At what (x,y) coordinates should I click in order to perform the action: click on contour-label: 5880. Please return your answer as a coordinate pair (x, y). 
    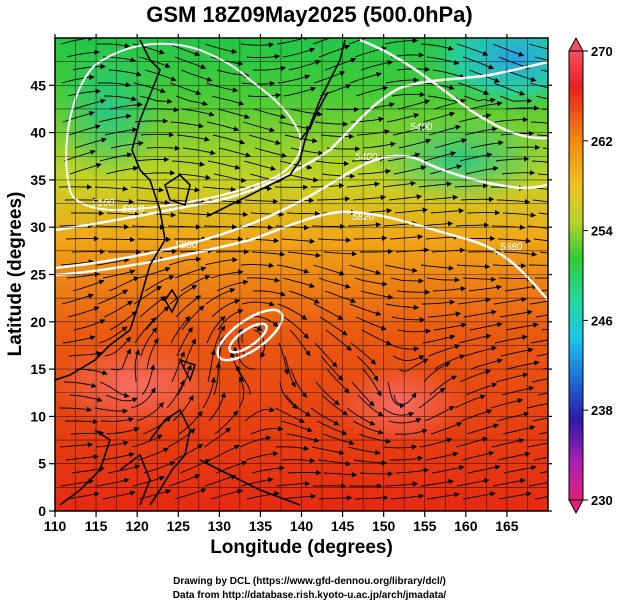
    Looking at the image, I should click on (186, 245).